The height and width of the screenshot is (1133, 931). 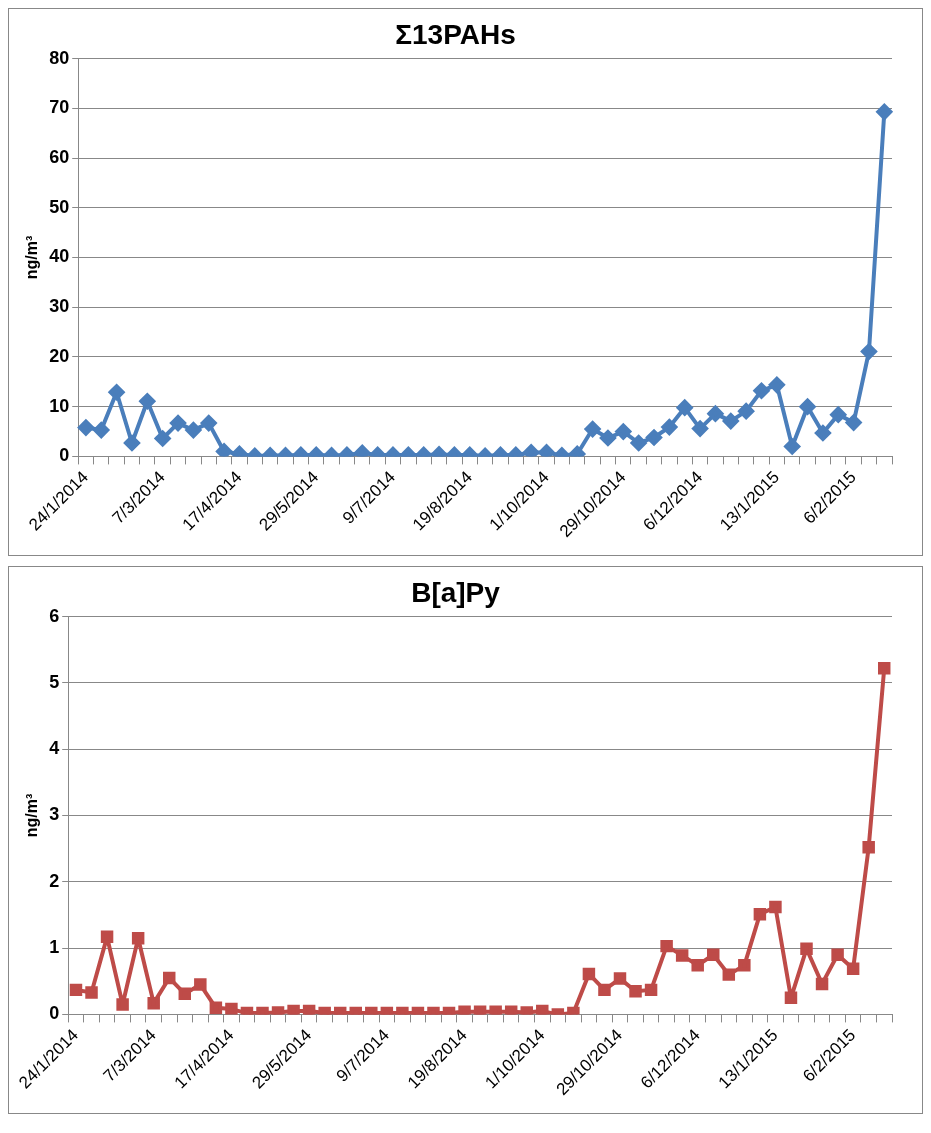 I want to click on y-tick-label: 3, so click(x=54, y=814).